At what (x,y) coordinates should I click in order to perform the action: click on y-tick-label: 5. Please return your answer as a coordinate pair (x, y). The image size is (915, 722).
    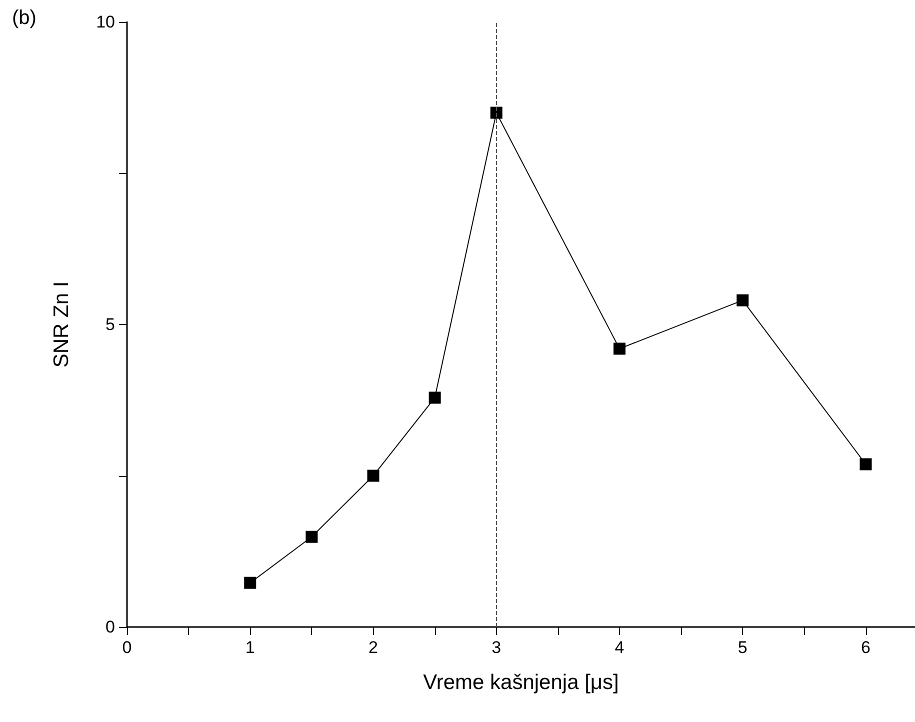
    Looking at the image, I should click on (110, 324).